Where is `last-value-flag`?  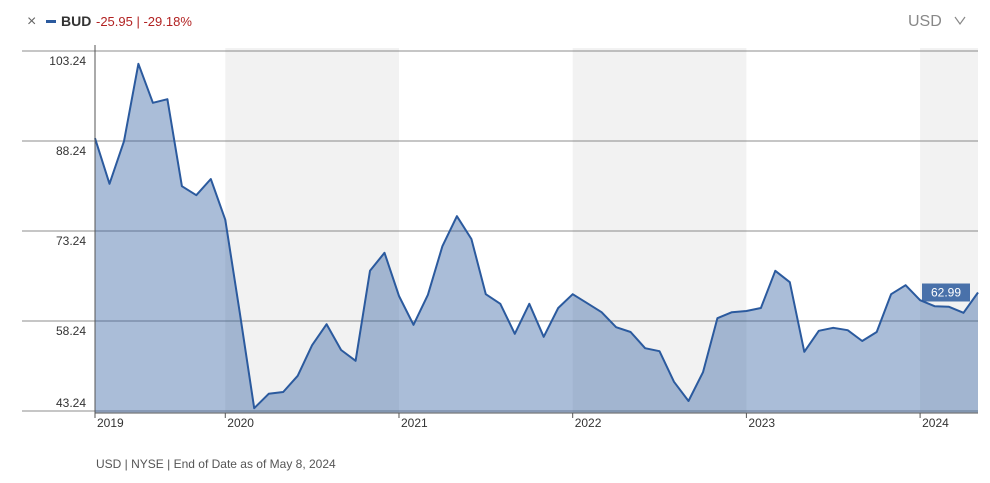 last-value-flag is located at coordinates (946, 292).